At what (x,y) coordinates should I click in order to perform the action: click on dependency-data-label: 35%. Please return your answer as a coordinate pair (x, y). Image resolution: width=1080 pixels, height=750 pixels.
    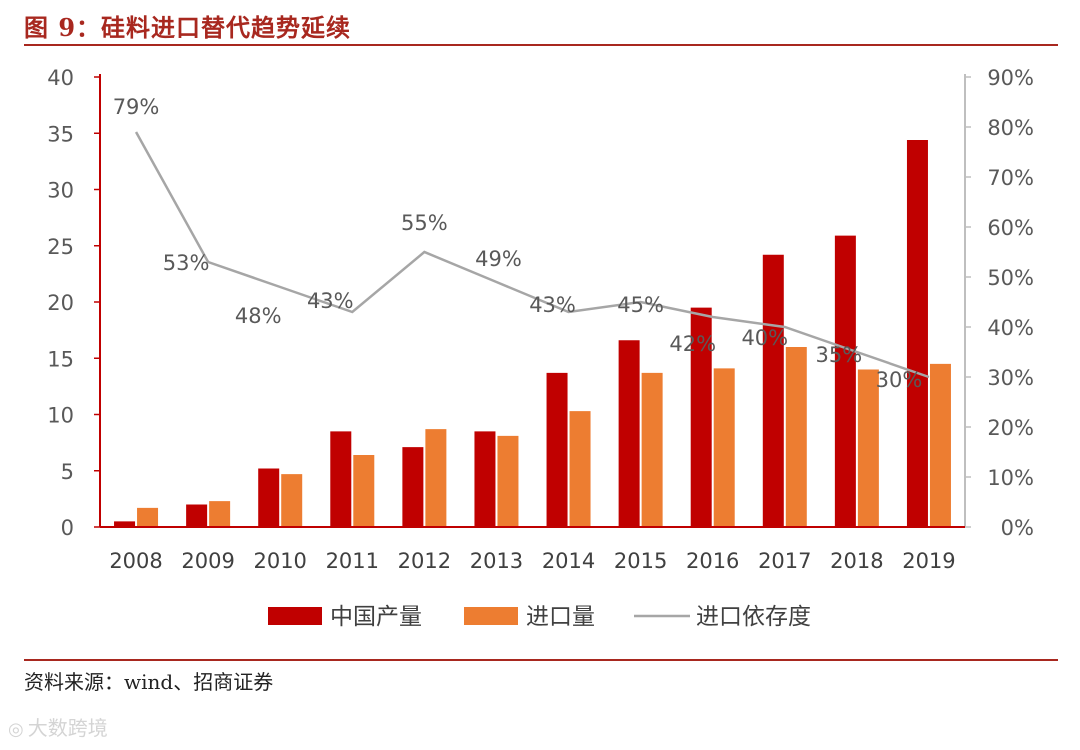
    Looking at the image, I should click on (839, 355).